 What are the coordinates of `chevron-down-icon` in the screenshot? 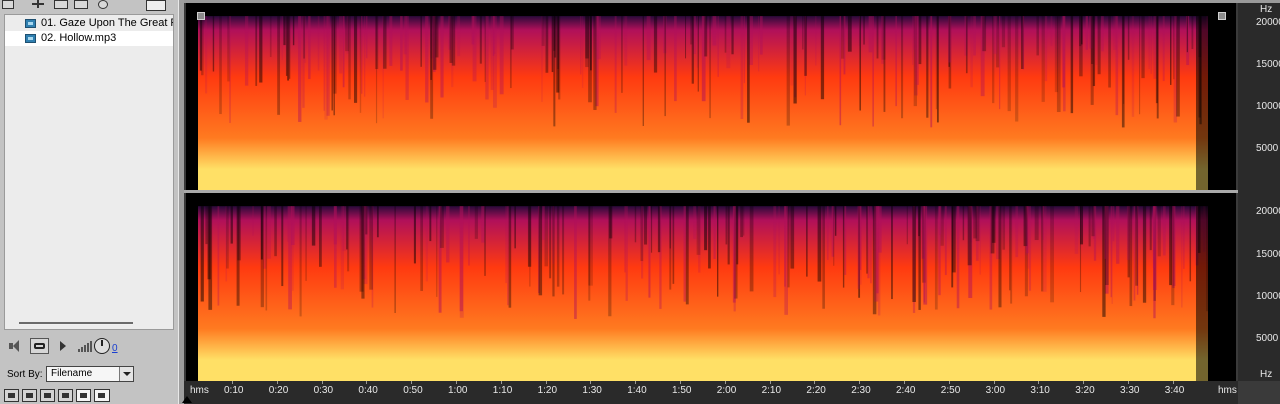 It's located at (126, 374).